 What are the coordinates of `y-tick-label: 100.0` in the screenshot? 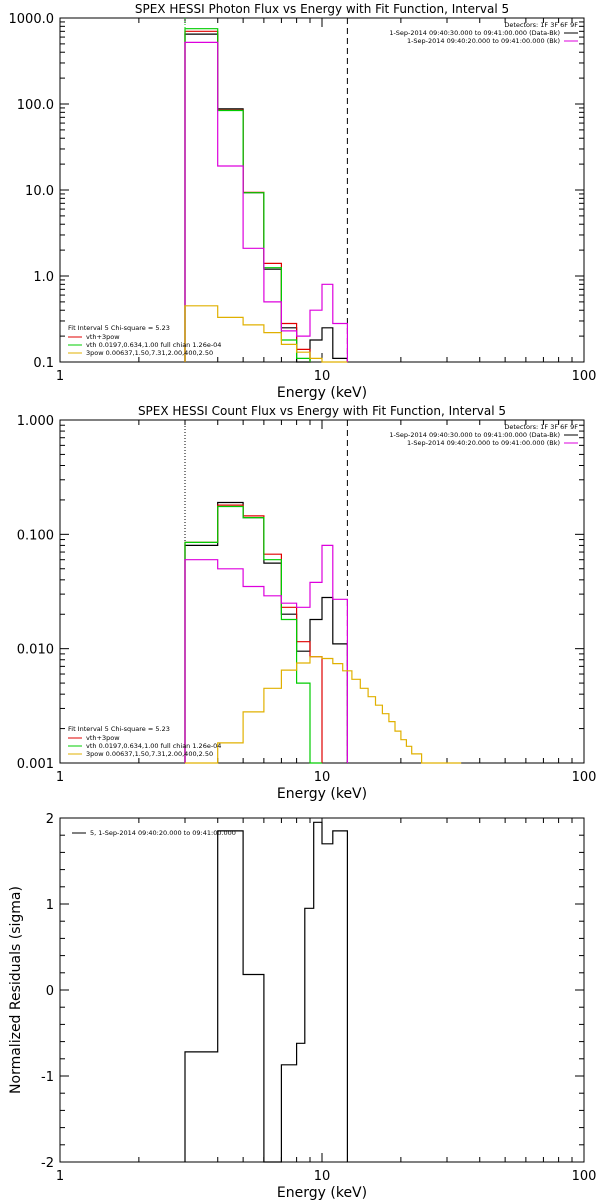 It's located at (35, 105).